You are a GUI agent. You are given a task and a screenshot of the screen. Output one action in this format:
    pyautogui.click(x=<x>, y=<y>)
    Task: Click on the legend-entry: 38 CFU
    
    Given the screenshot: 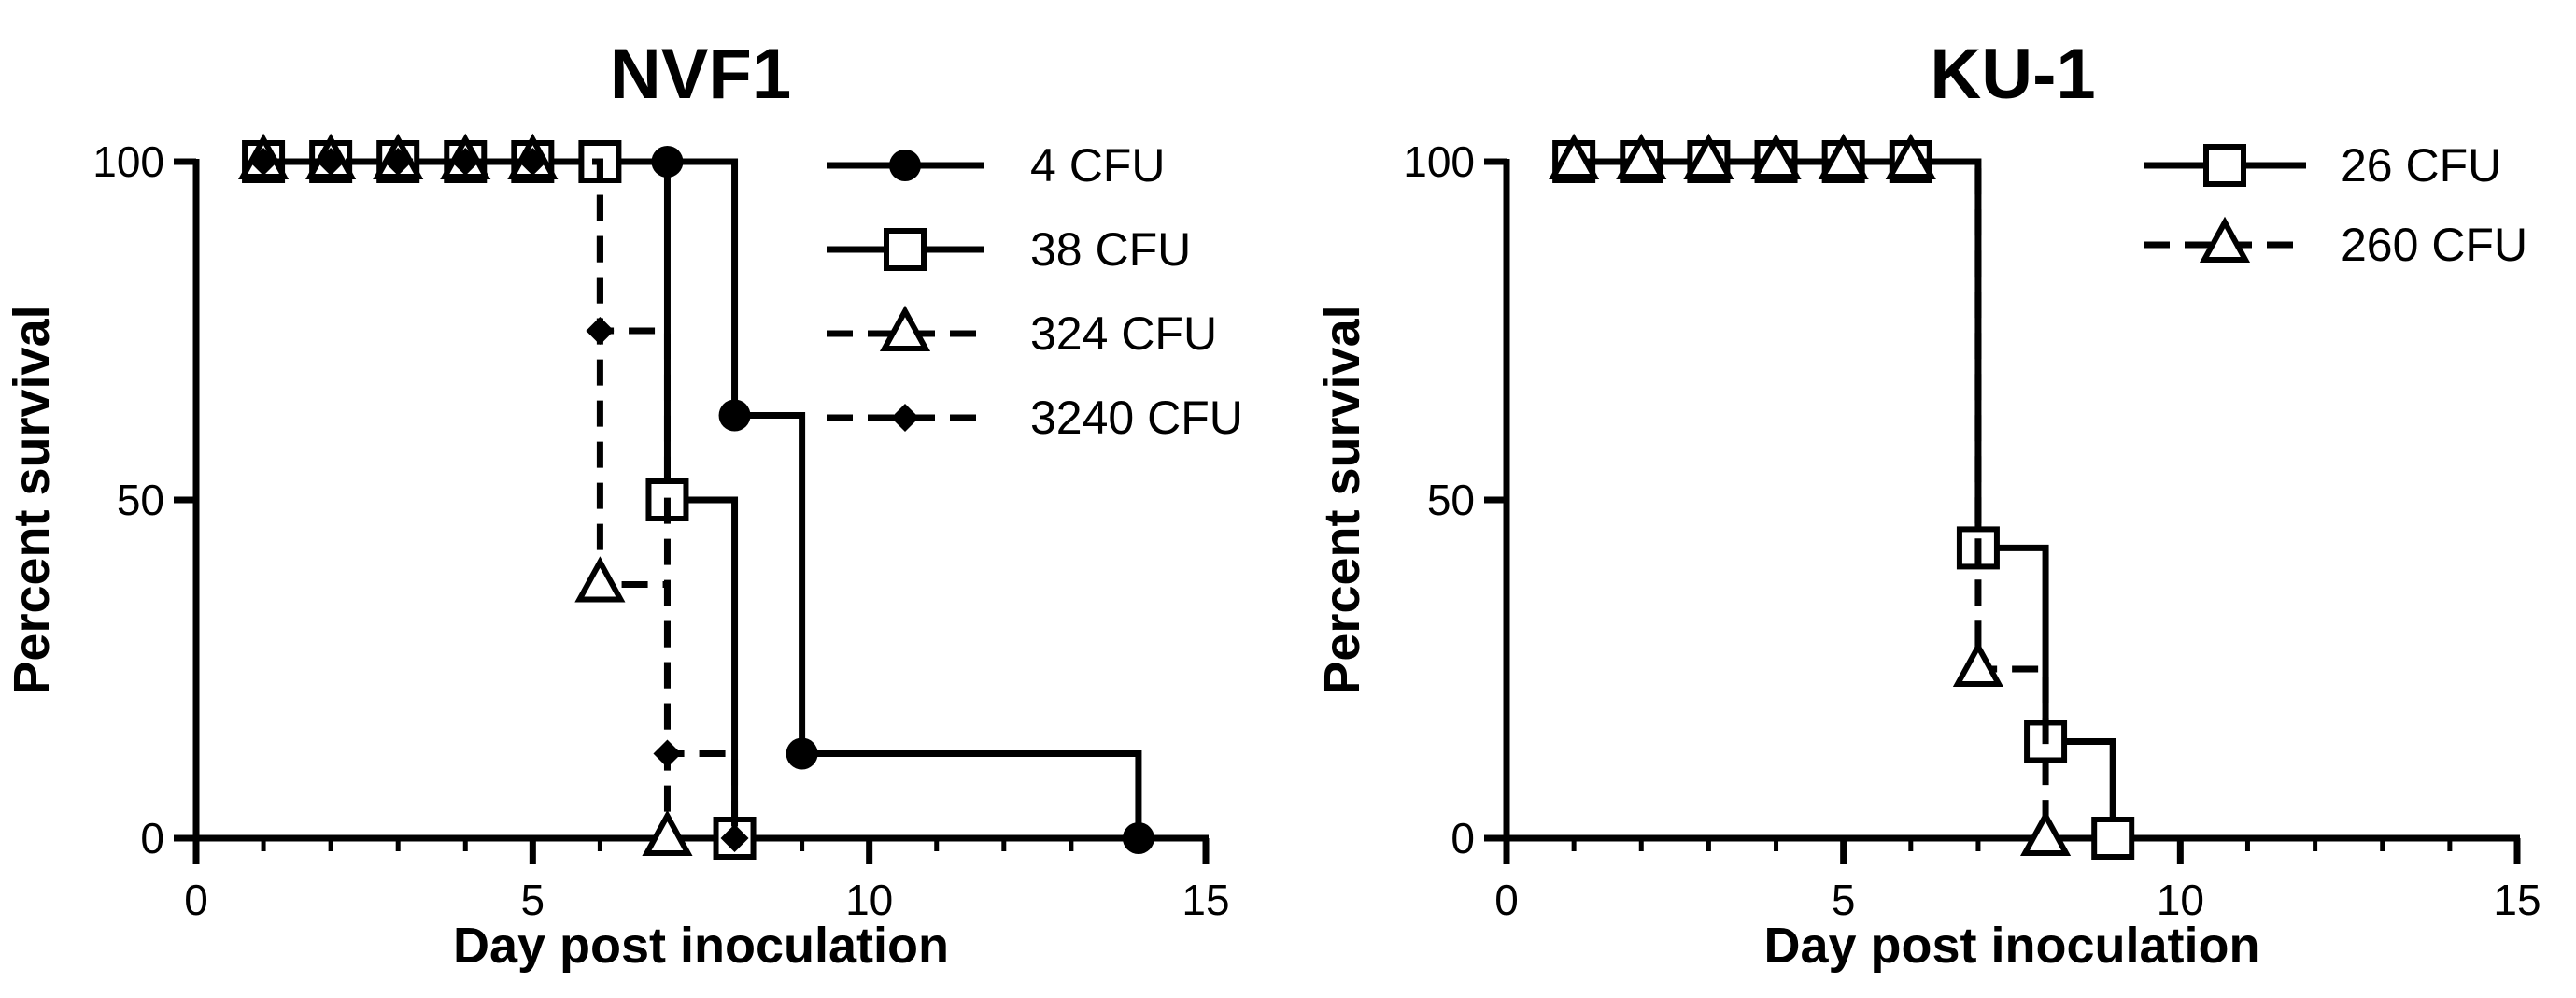 What is the action you would take?
    pyautogui.click(x=1009, y=249)
    